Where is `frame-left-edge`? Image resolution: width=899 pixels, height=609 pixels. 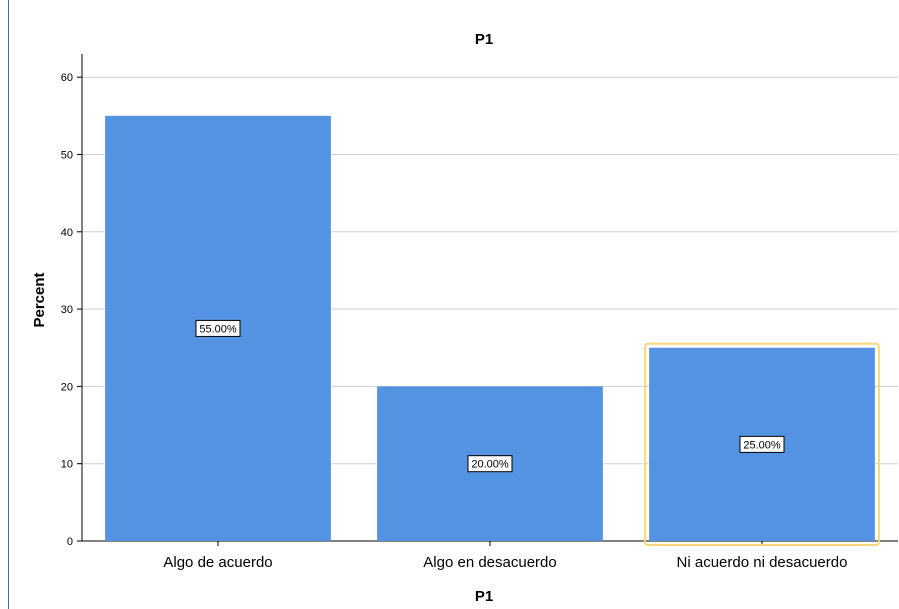 frame-left-edge is located at coordinates (8, 304).